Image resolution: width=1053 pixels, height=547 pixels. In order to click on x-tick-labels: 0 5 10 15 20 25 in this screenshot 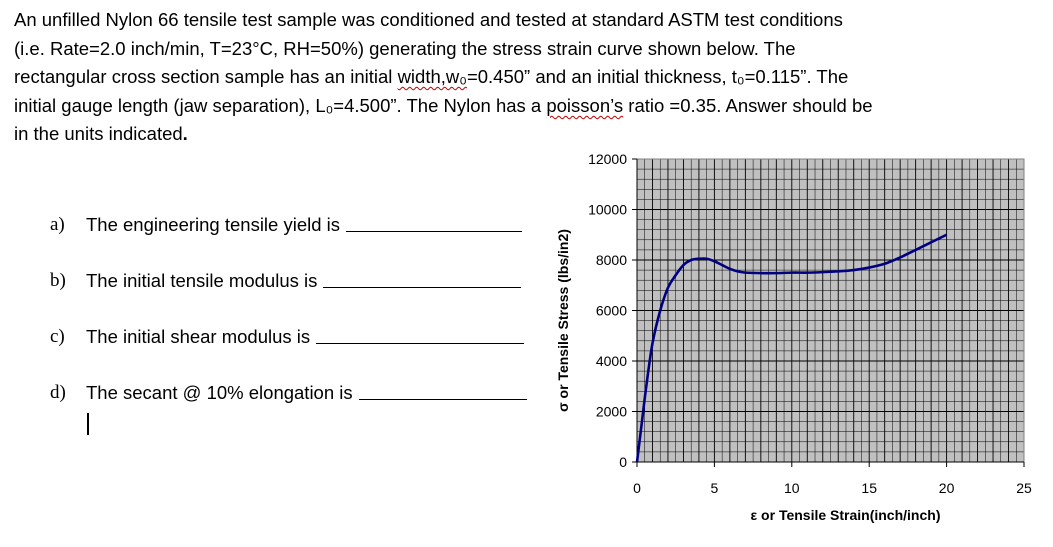, I will do `click(832, 488)`.